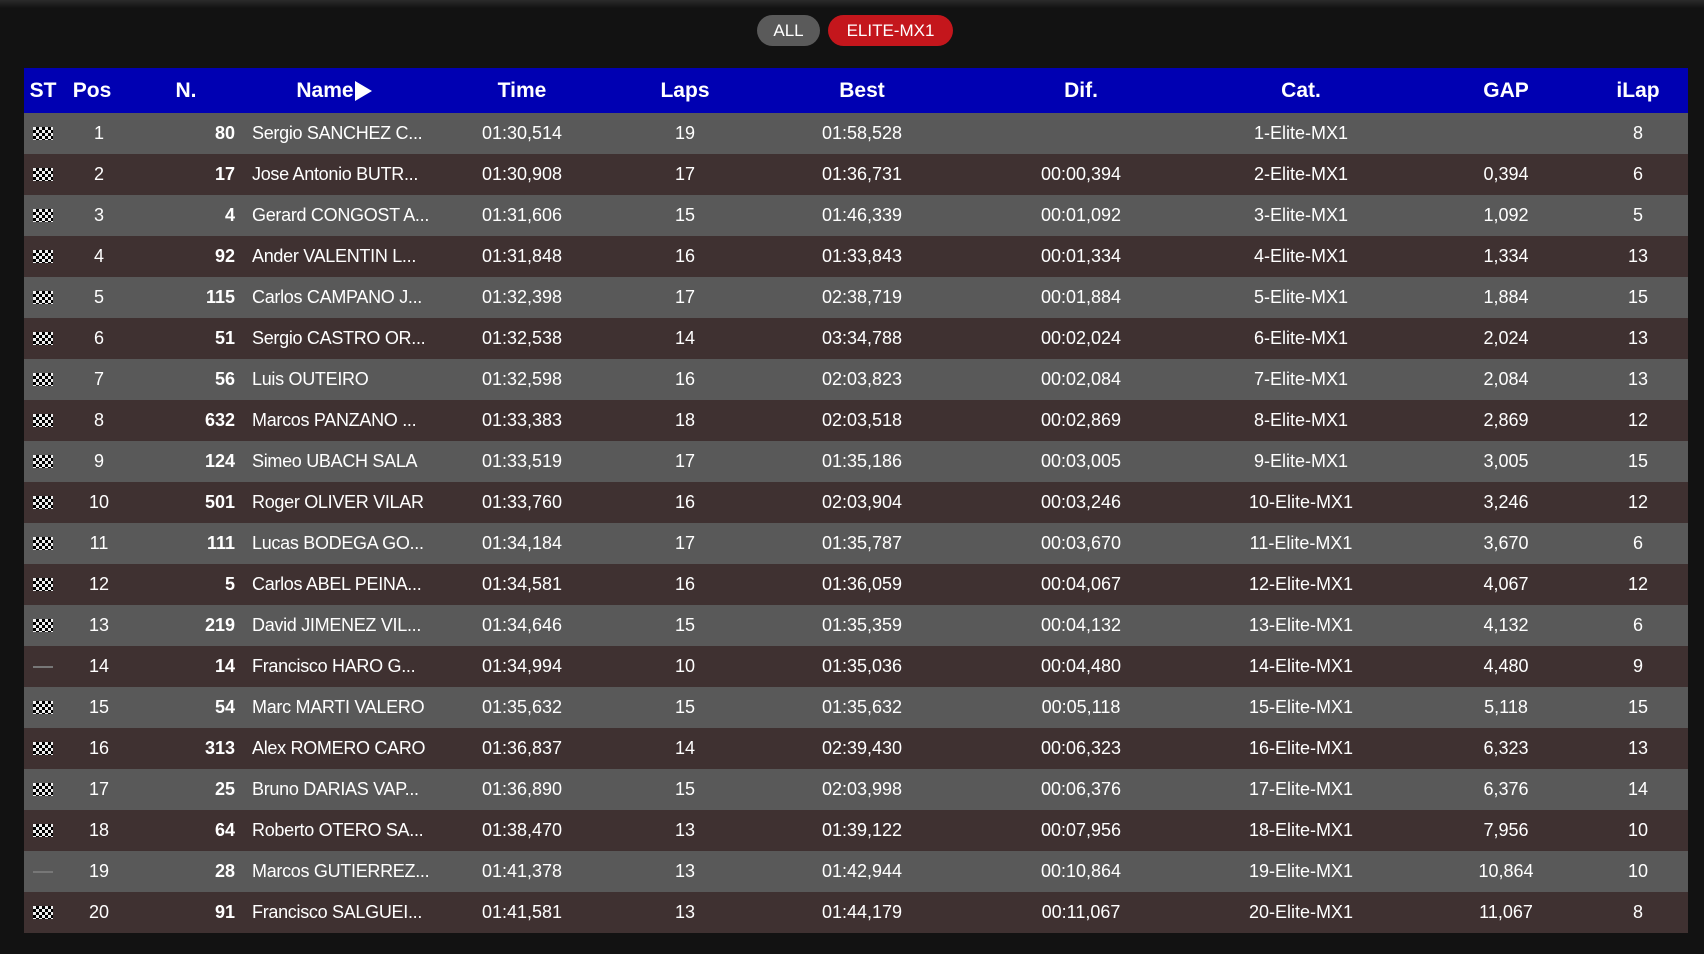 This screenshot has width=1704, height=954. Describe the element at coordinates (1301, 584) in the screenshot. I see `cat-cell: 12-Elite-MX1` at that location.